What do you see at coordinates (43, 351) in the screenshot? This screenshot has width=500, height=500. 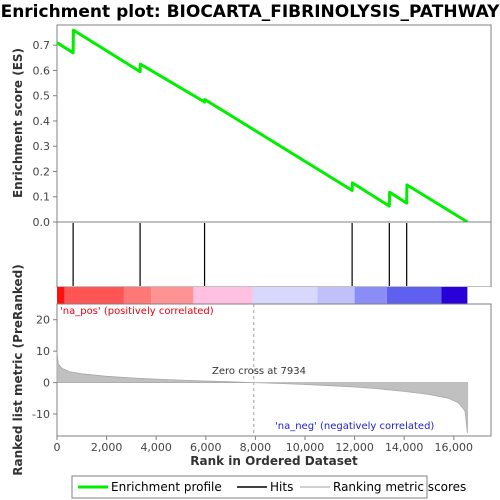 I see `metric-y-tick-label: 10` at bounding box center [43, 351].